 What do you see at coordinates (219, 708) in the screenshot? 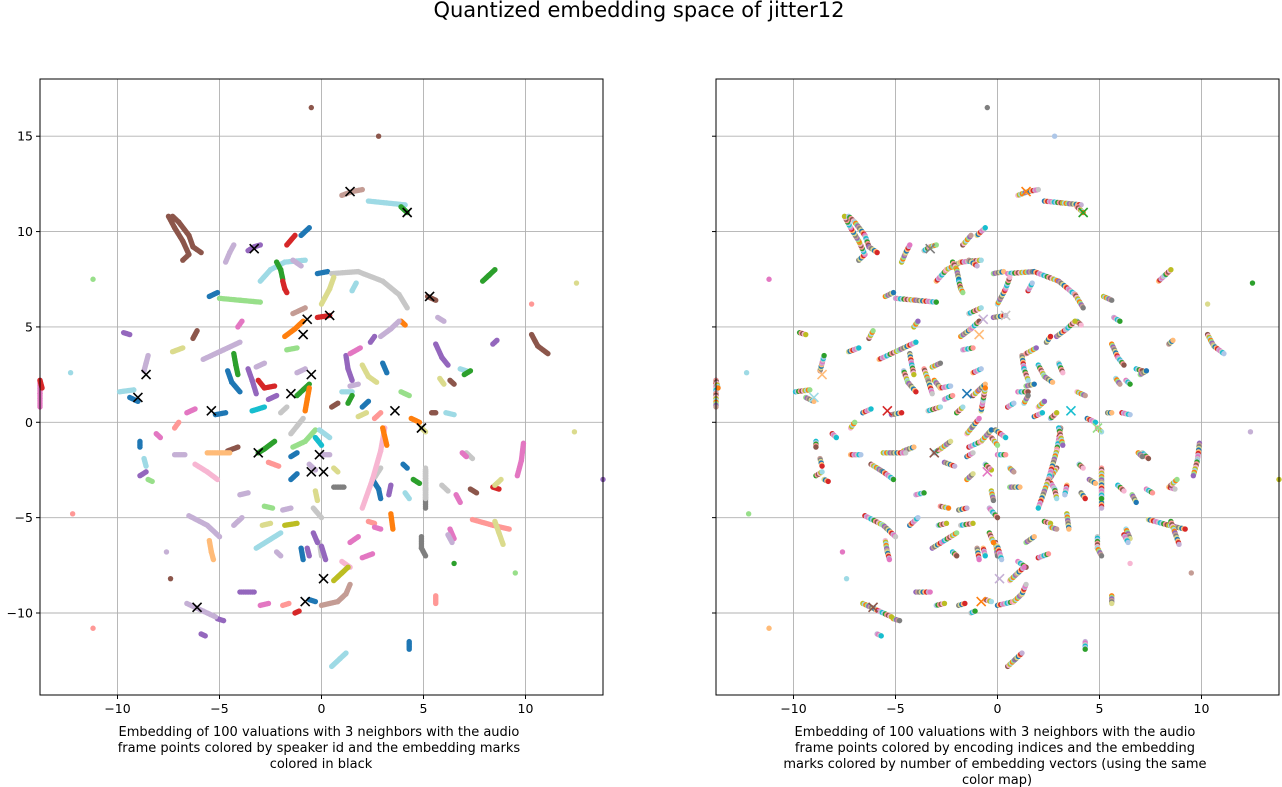
I see `left-x-tick-label: −5` at bounding box center [219, 708].